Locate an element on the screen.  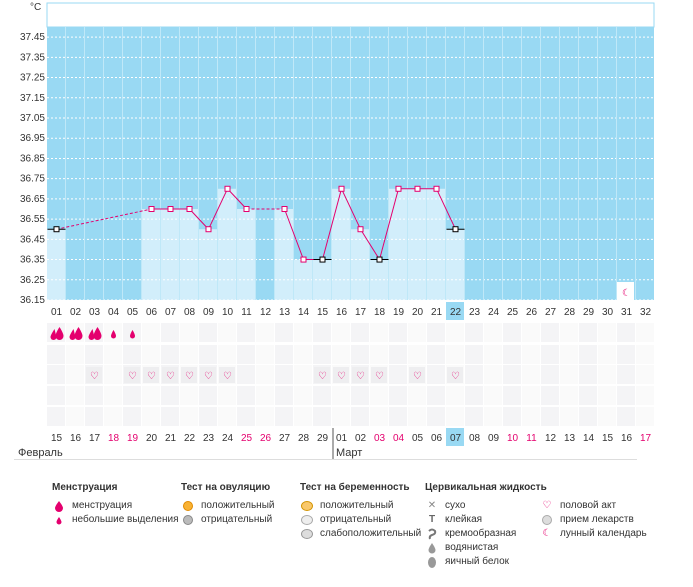
cycle-day-label: 15 is located at coordinates (323, 312).